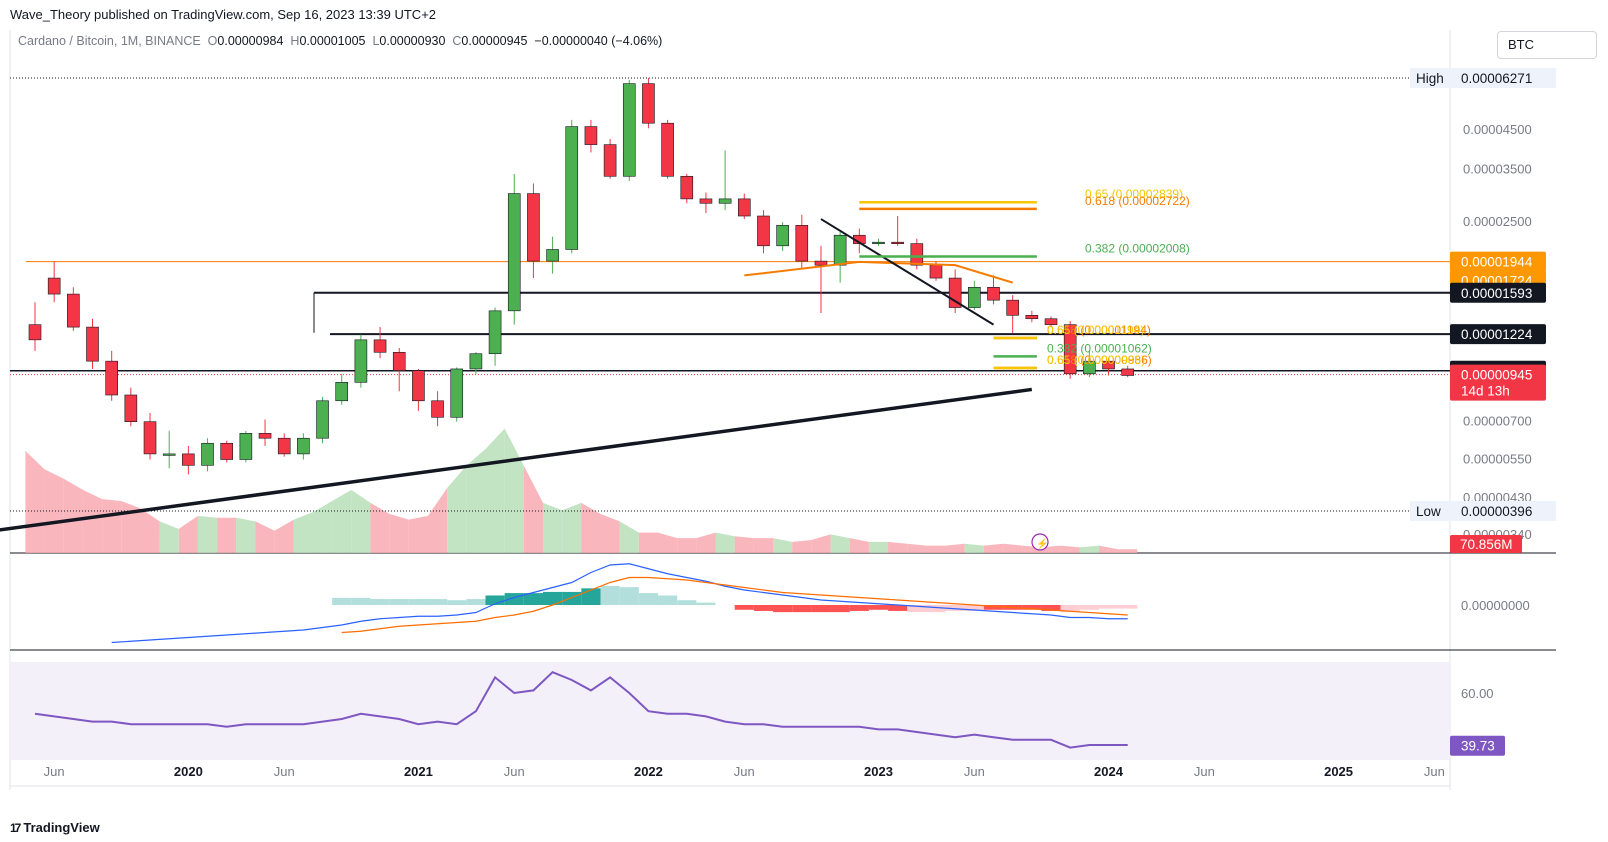 The image size is (1608, 842). I want to click on rsi-tag-bg, so click(1477, 745).